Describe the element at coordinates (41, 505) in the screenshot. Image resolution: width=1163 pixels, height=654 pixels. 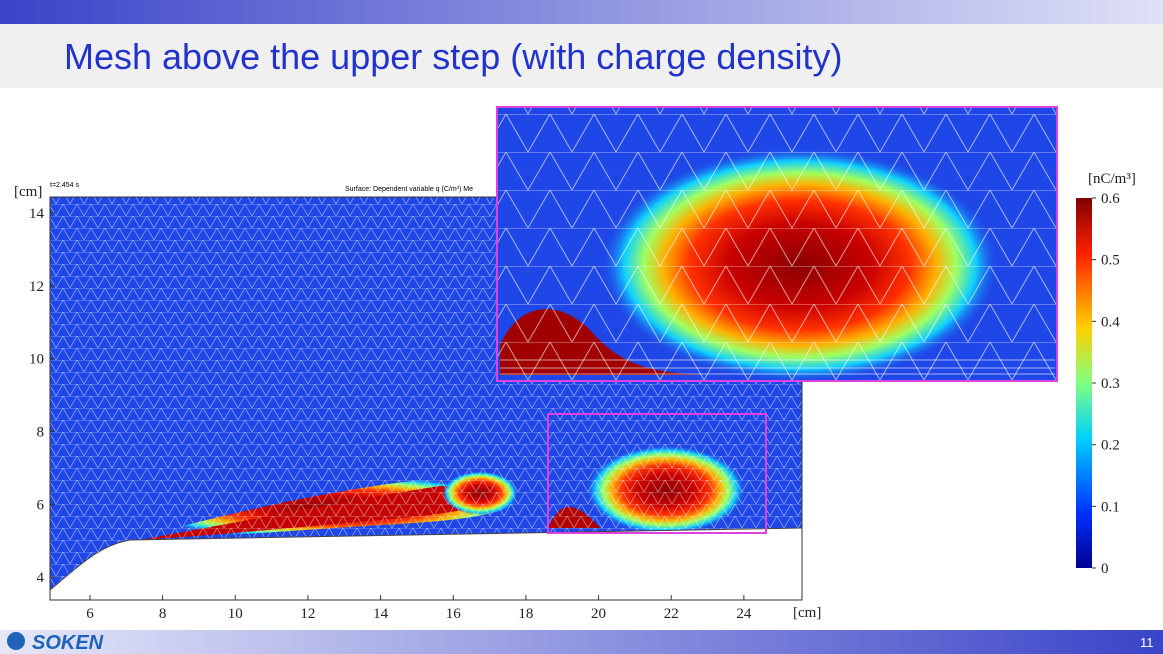
I see `y-tick-label: 6` at that location.